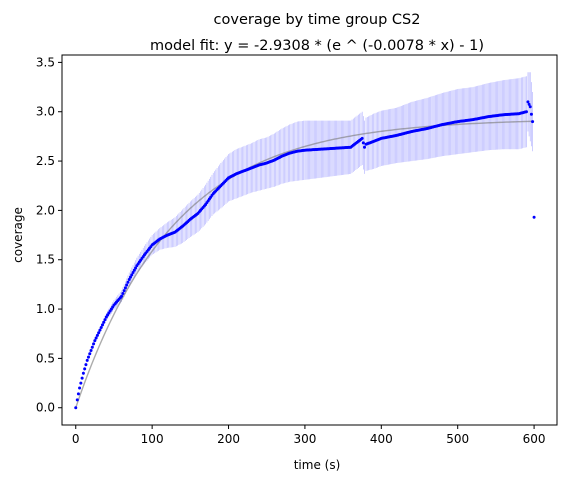  I want to click on x-tick-label: 600, so click(534, 439).